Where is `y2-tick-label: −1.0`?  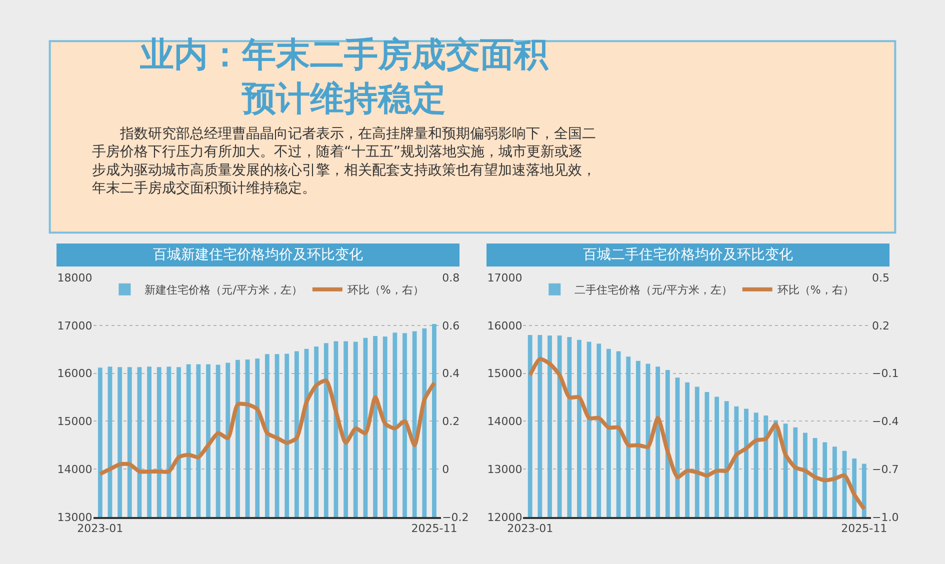
y2-tick-label: −1.0 is located at coordinates (885, 517).